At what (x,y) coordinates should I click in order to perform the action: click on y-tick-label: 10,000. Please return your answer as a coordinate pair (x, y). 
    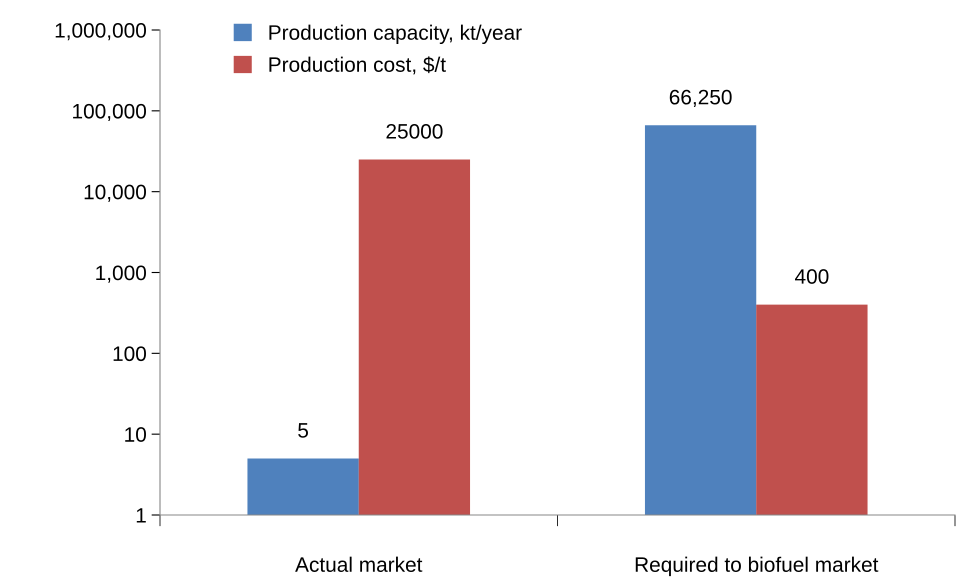
    Looking at the image, I should click on (115, 193).